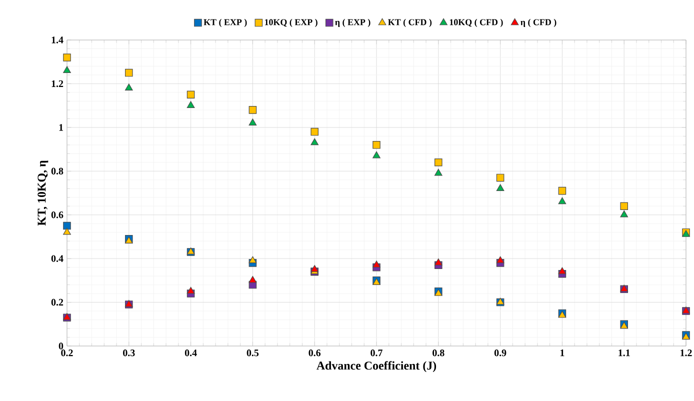 Image resolution: width=694 pixels, height=401 pixels. Describe the element at coordinates (376, 353) in the screenshot. I see `x-tick-label: 0.7` at that location.